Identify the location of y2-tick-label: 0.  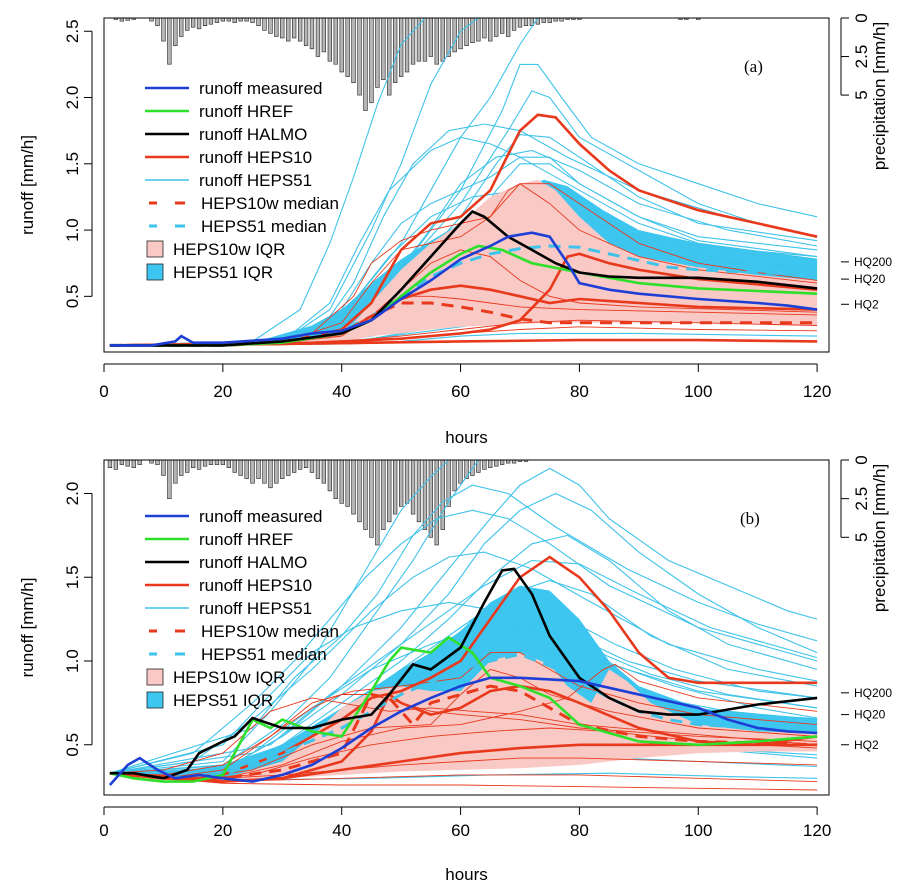
(861, 459).